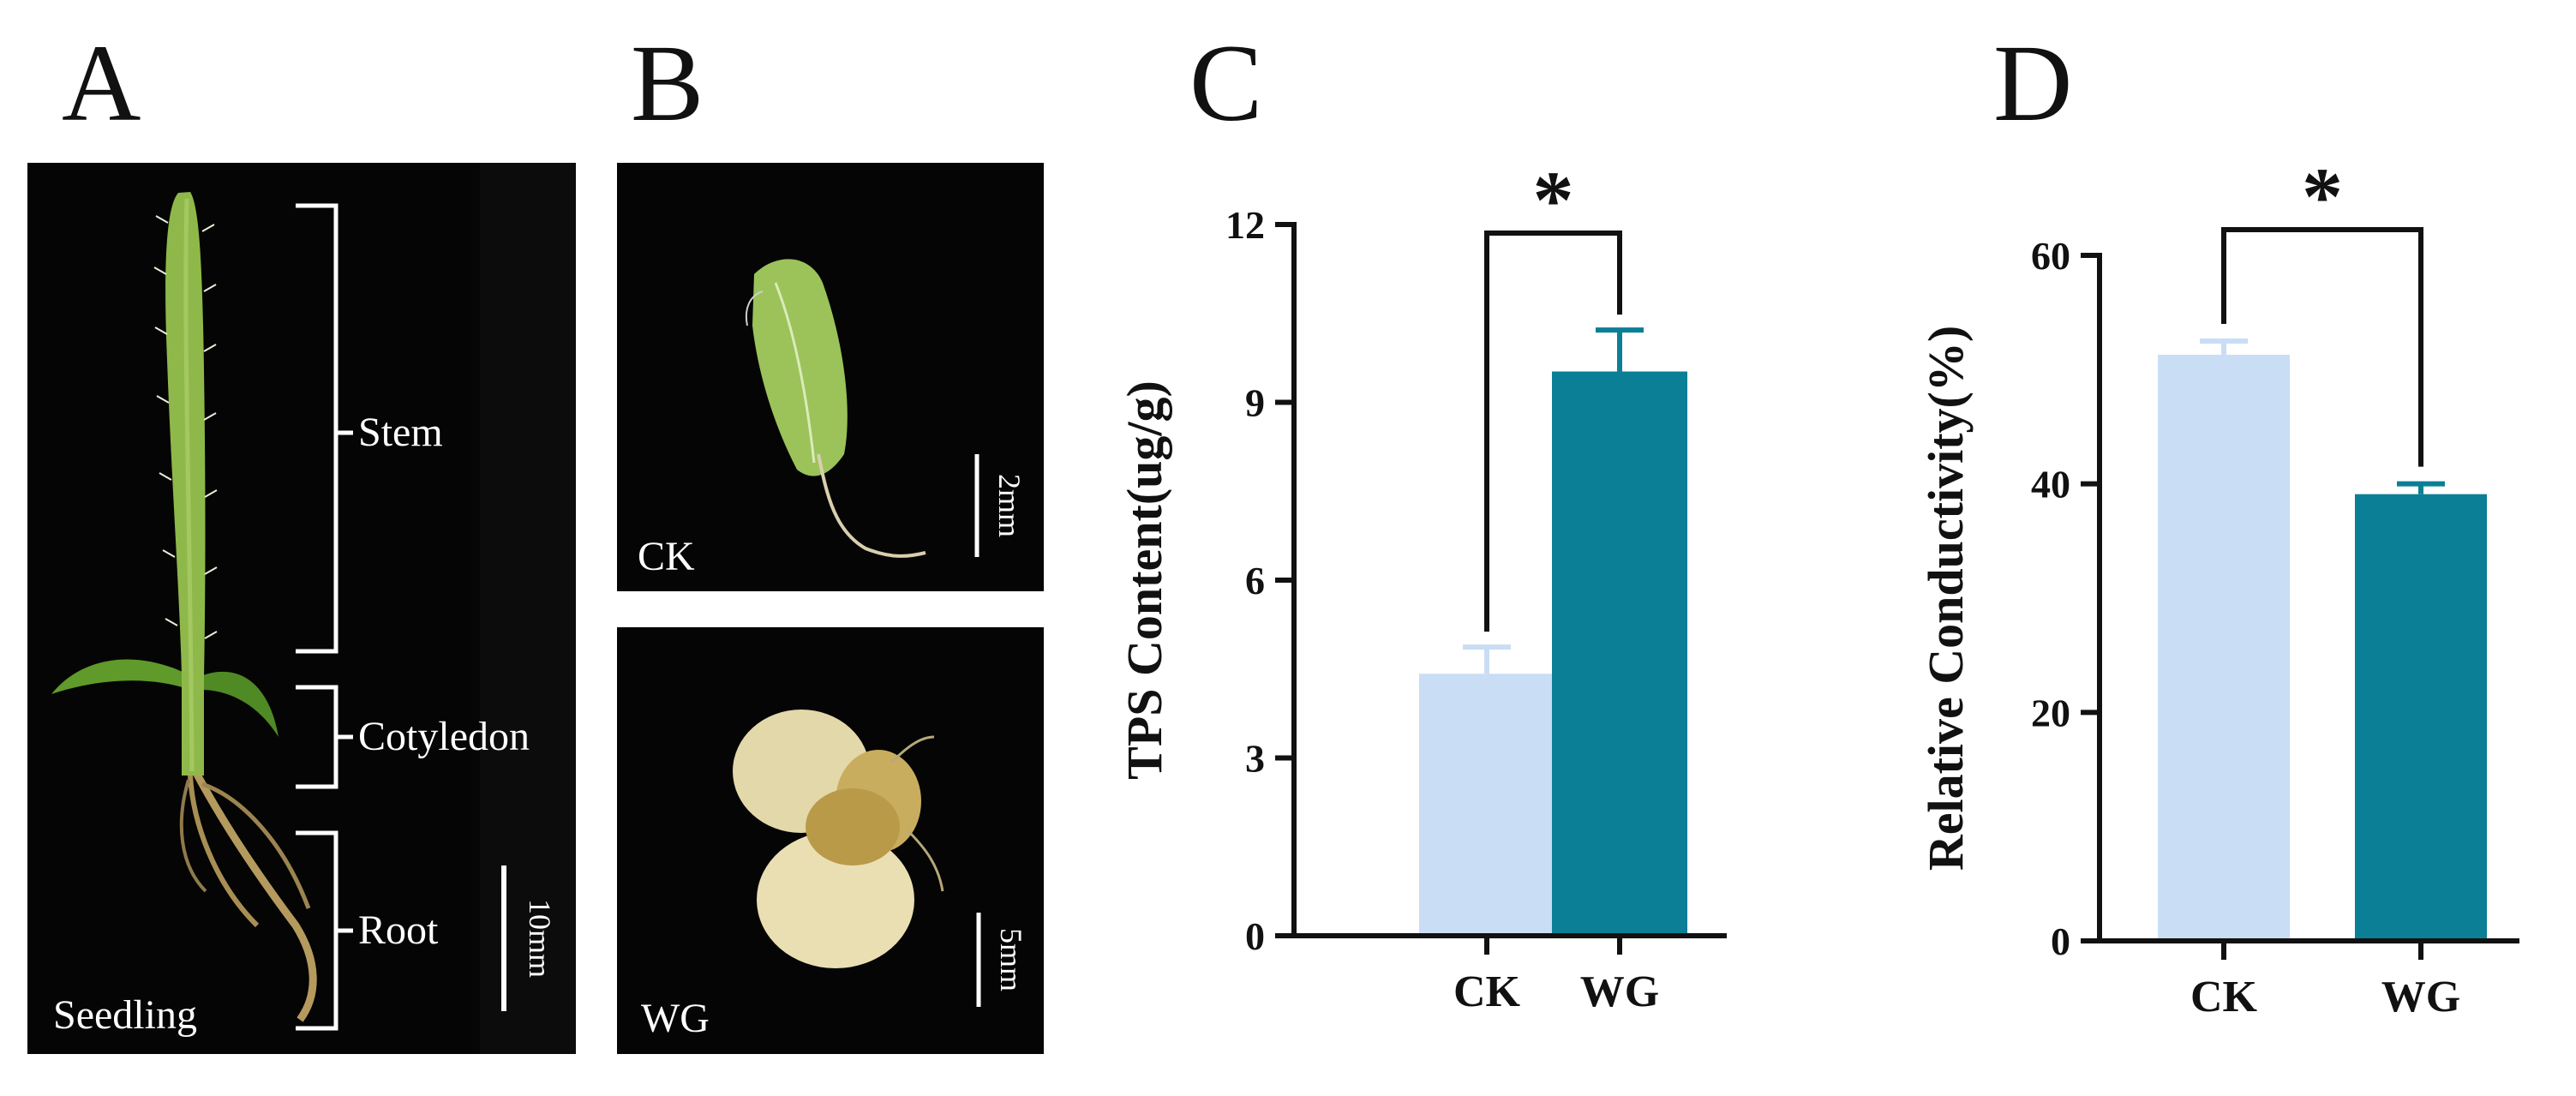 This screenshot has width=2576, height=1096. Describe the element at coordinates (400, 432) in the screenshot. I see `stem-label: Stem` at that location.